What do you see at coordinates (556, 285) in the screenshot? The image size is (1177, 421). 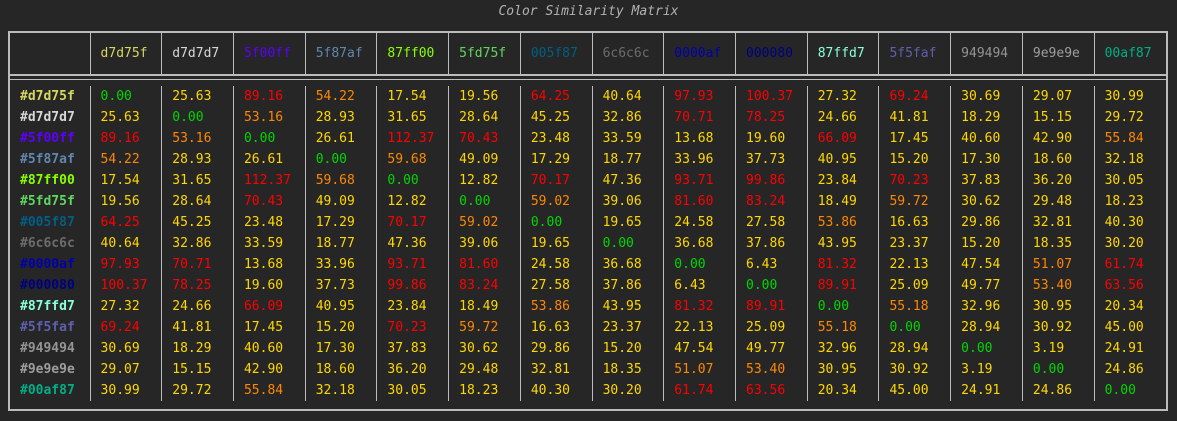 I see `similarity-value-cell: 27.58` at bounding box center [556, 285].